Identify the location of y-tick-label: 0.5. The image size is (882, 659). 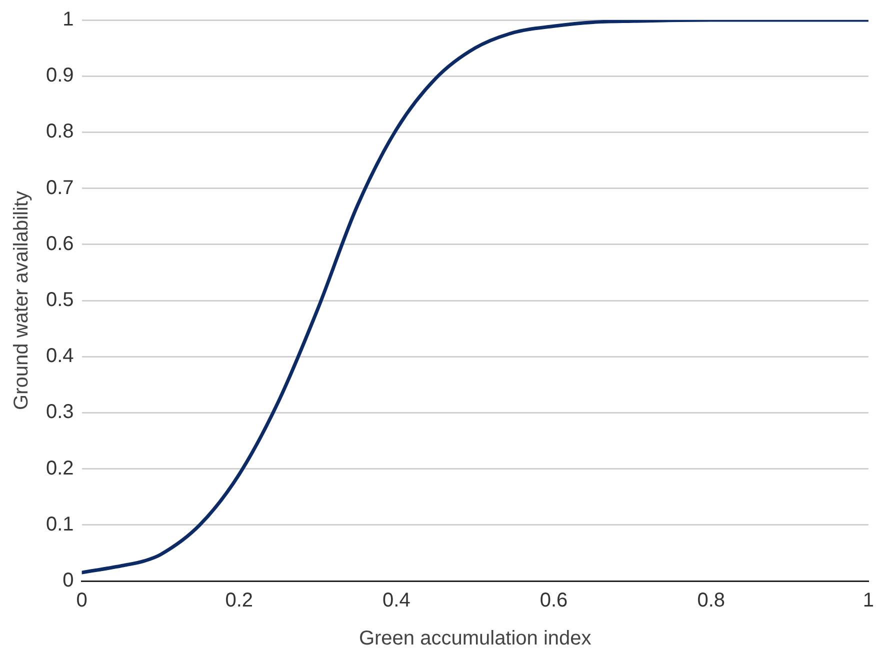
(60, 300).